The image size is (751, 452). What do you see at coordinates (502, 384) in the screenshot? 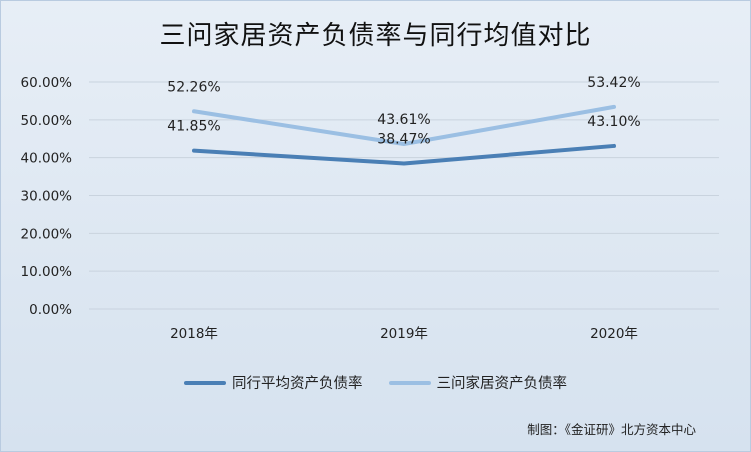
I see `legend-label: 三问家居资产负债率` at bounding box center [502, 384].